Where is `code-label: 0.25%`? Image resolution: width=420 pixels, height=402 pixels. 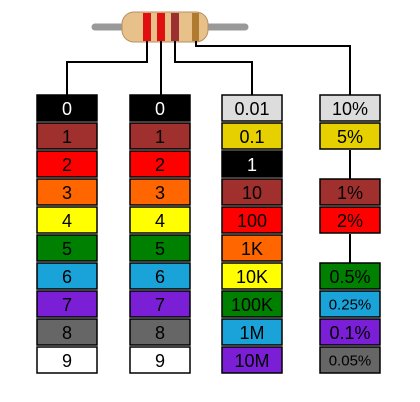
code-label: 0.25% is located at coordinates (350, 305).